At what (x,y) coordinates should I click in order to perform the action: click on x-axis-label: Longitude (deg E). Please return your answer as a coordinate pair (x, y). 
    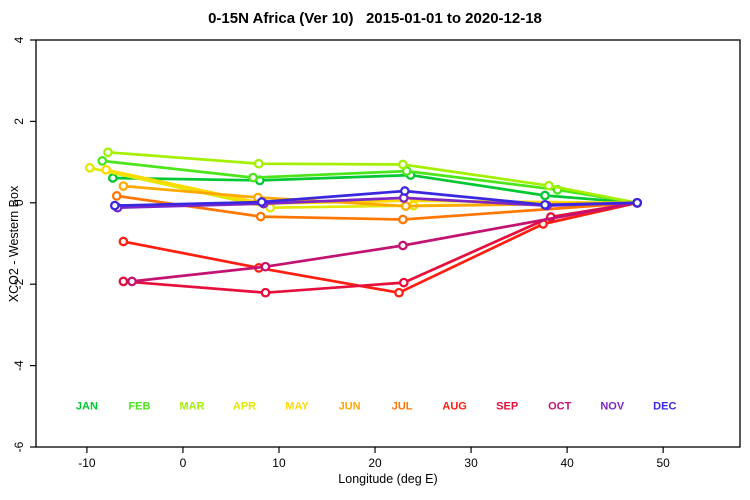
    Looking at the image, I should click on (388, 479).